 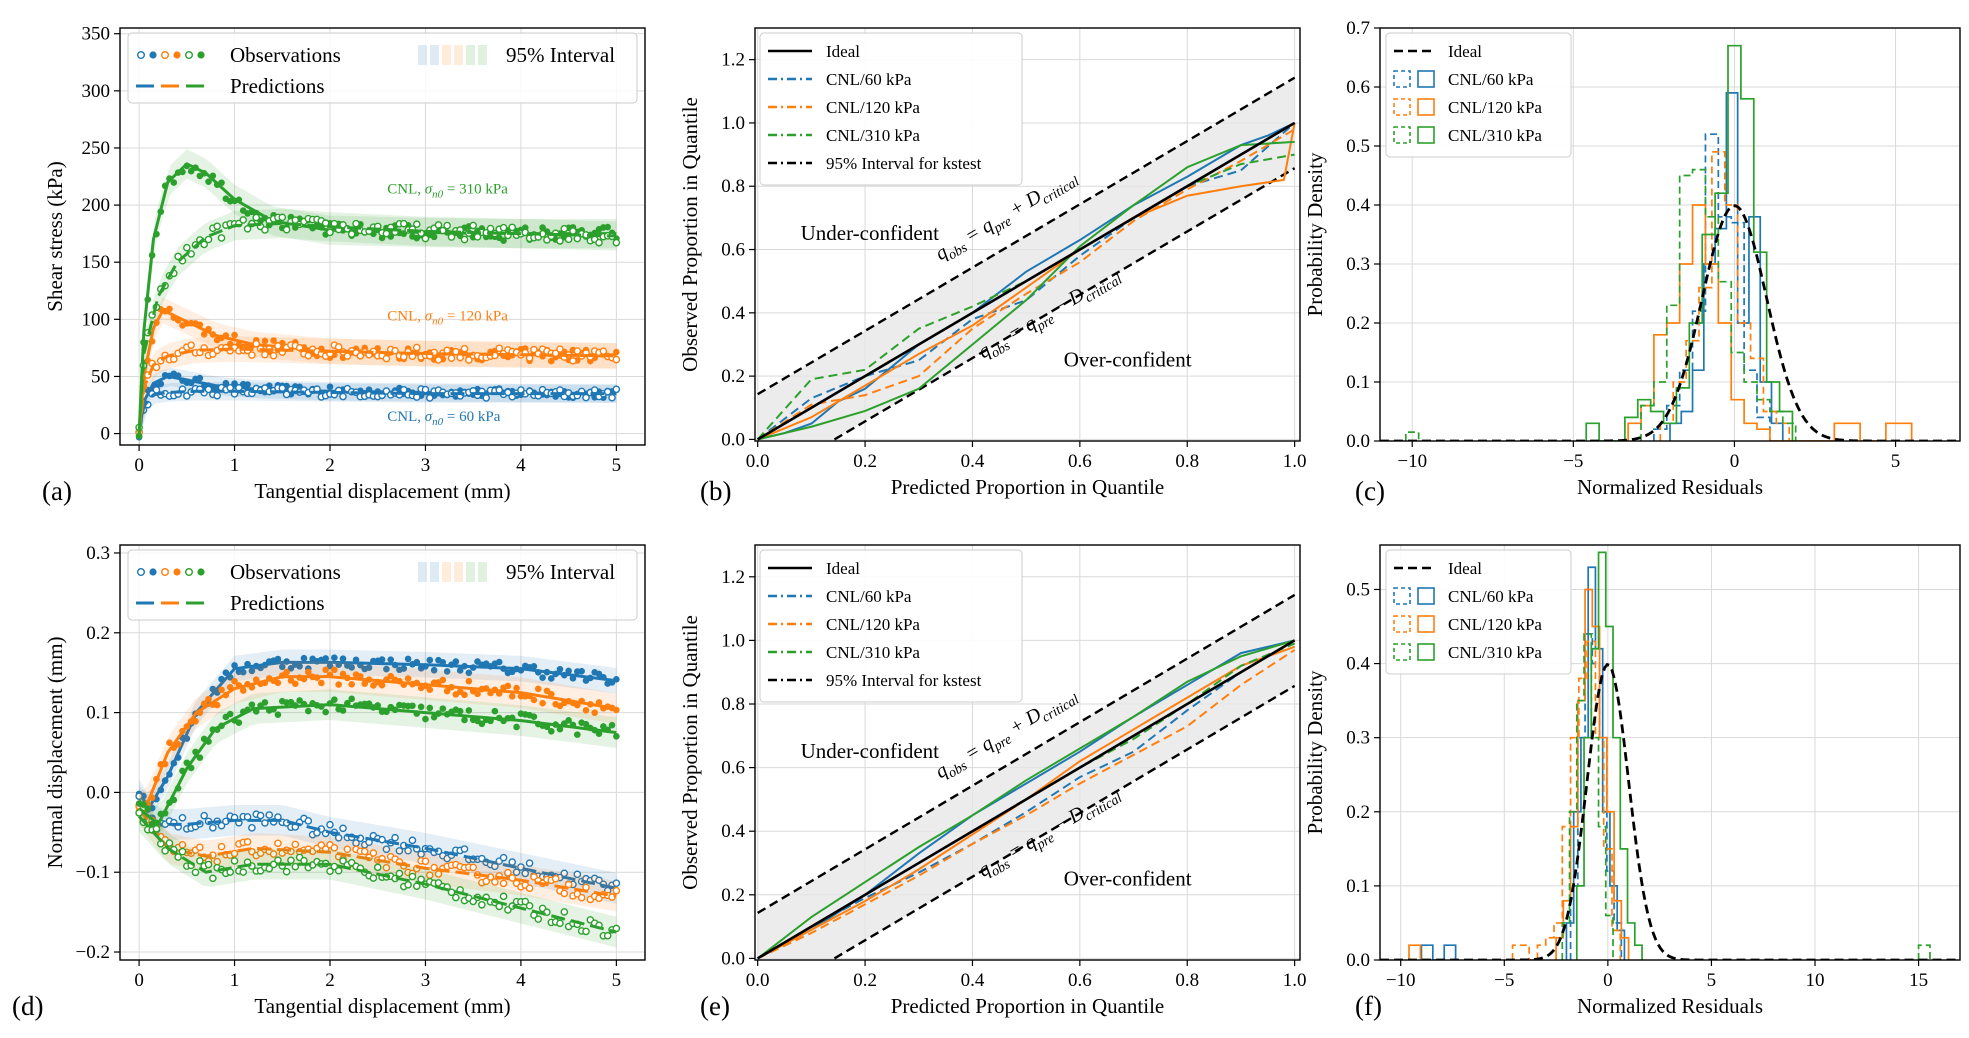 What do you see at coordinates (330, 980) in the screenshot?
I see `x-tick-label: 2` at bounding box center [330, 980].